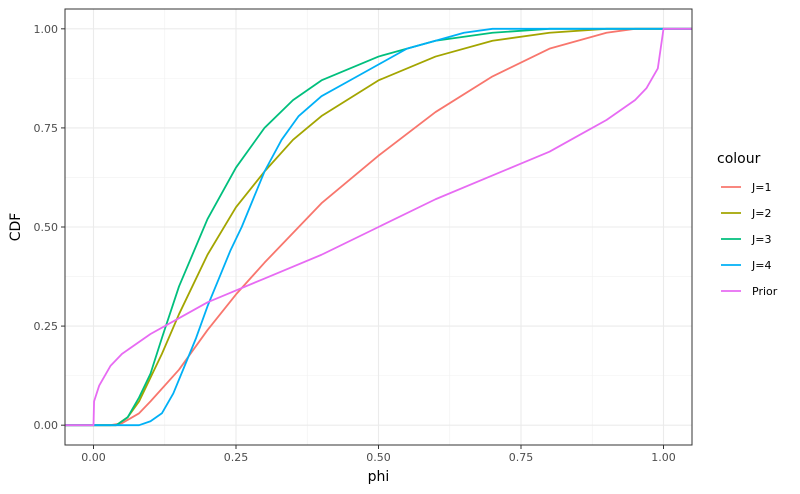  I want to click on legend-label: J=4, so click(761, 265).